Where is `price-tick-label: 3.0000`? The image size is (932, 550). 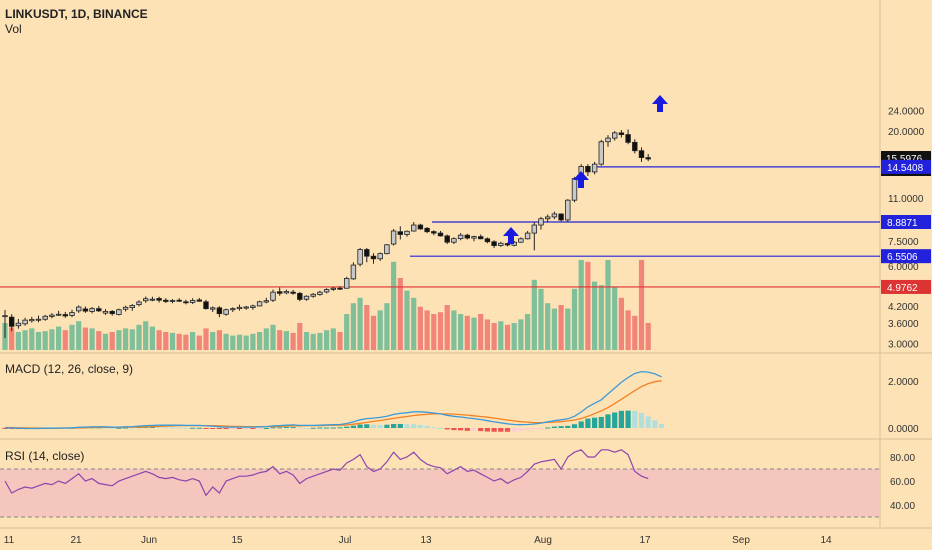
price-tick-label: 3.0000 is located at coordinates (903, 345).